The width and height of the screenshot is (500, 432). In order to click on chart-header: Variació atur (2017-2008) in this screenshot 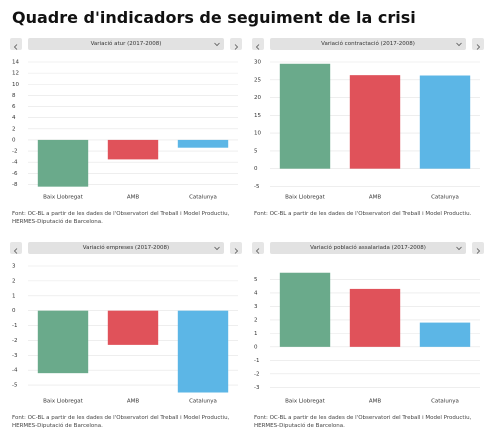, I will do `click(126, 45)`.